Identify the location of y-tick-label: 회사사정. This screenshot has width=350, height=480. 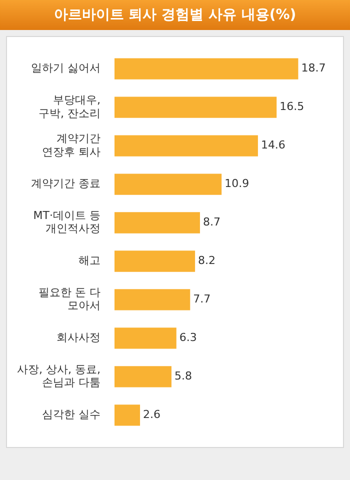
(78, 337).